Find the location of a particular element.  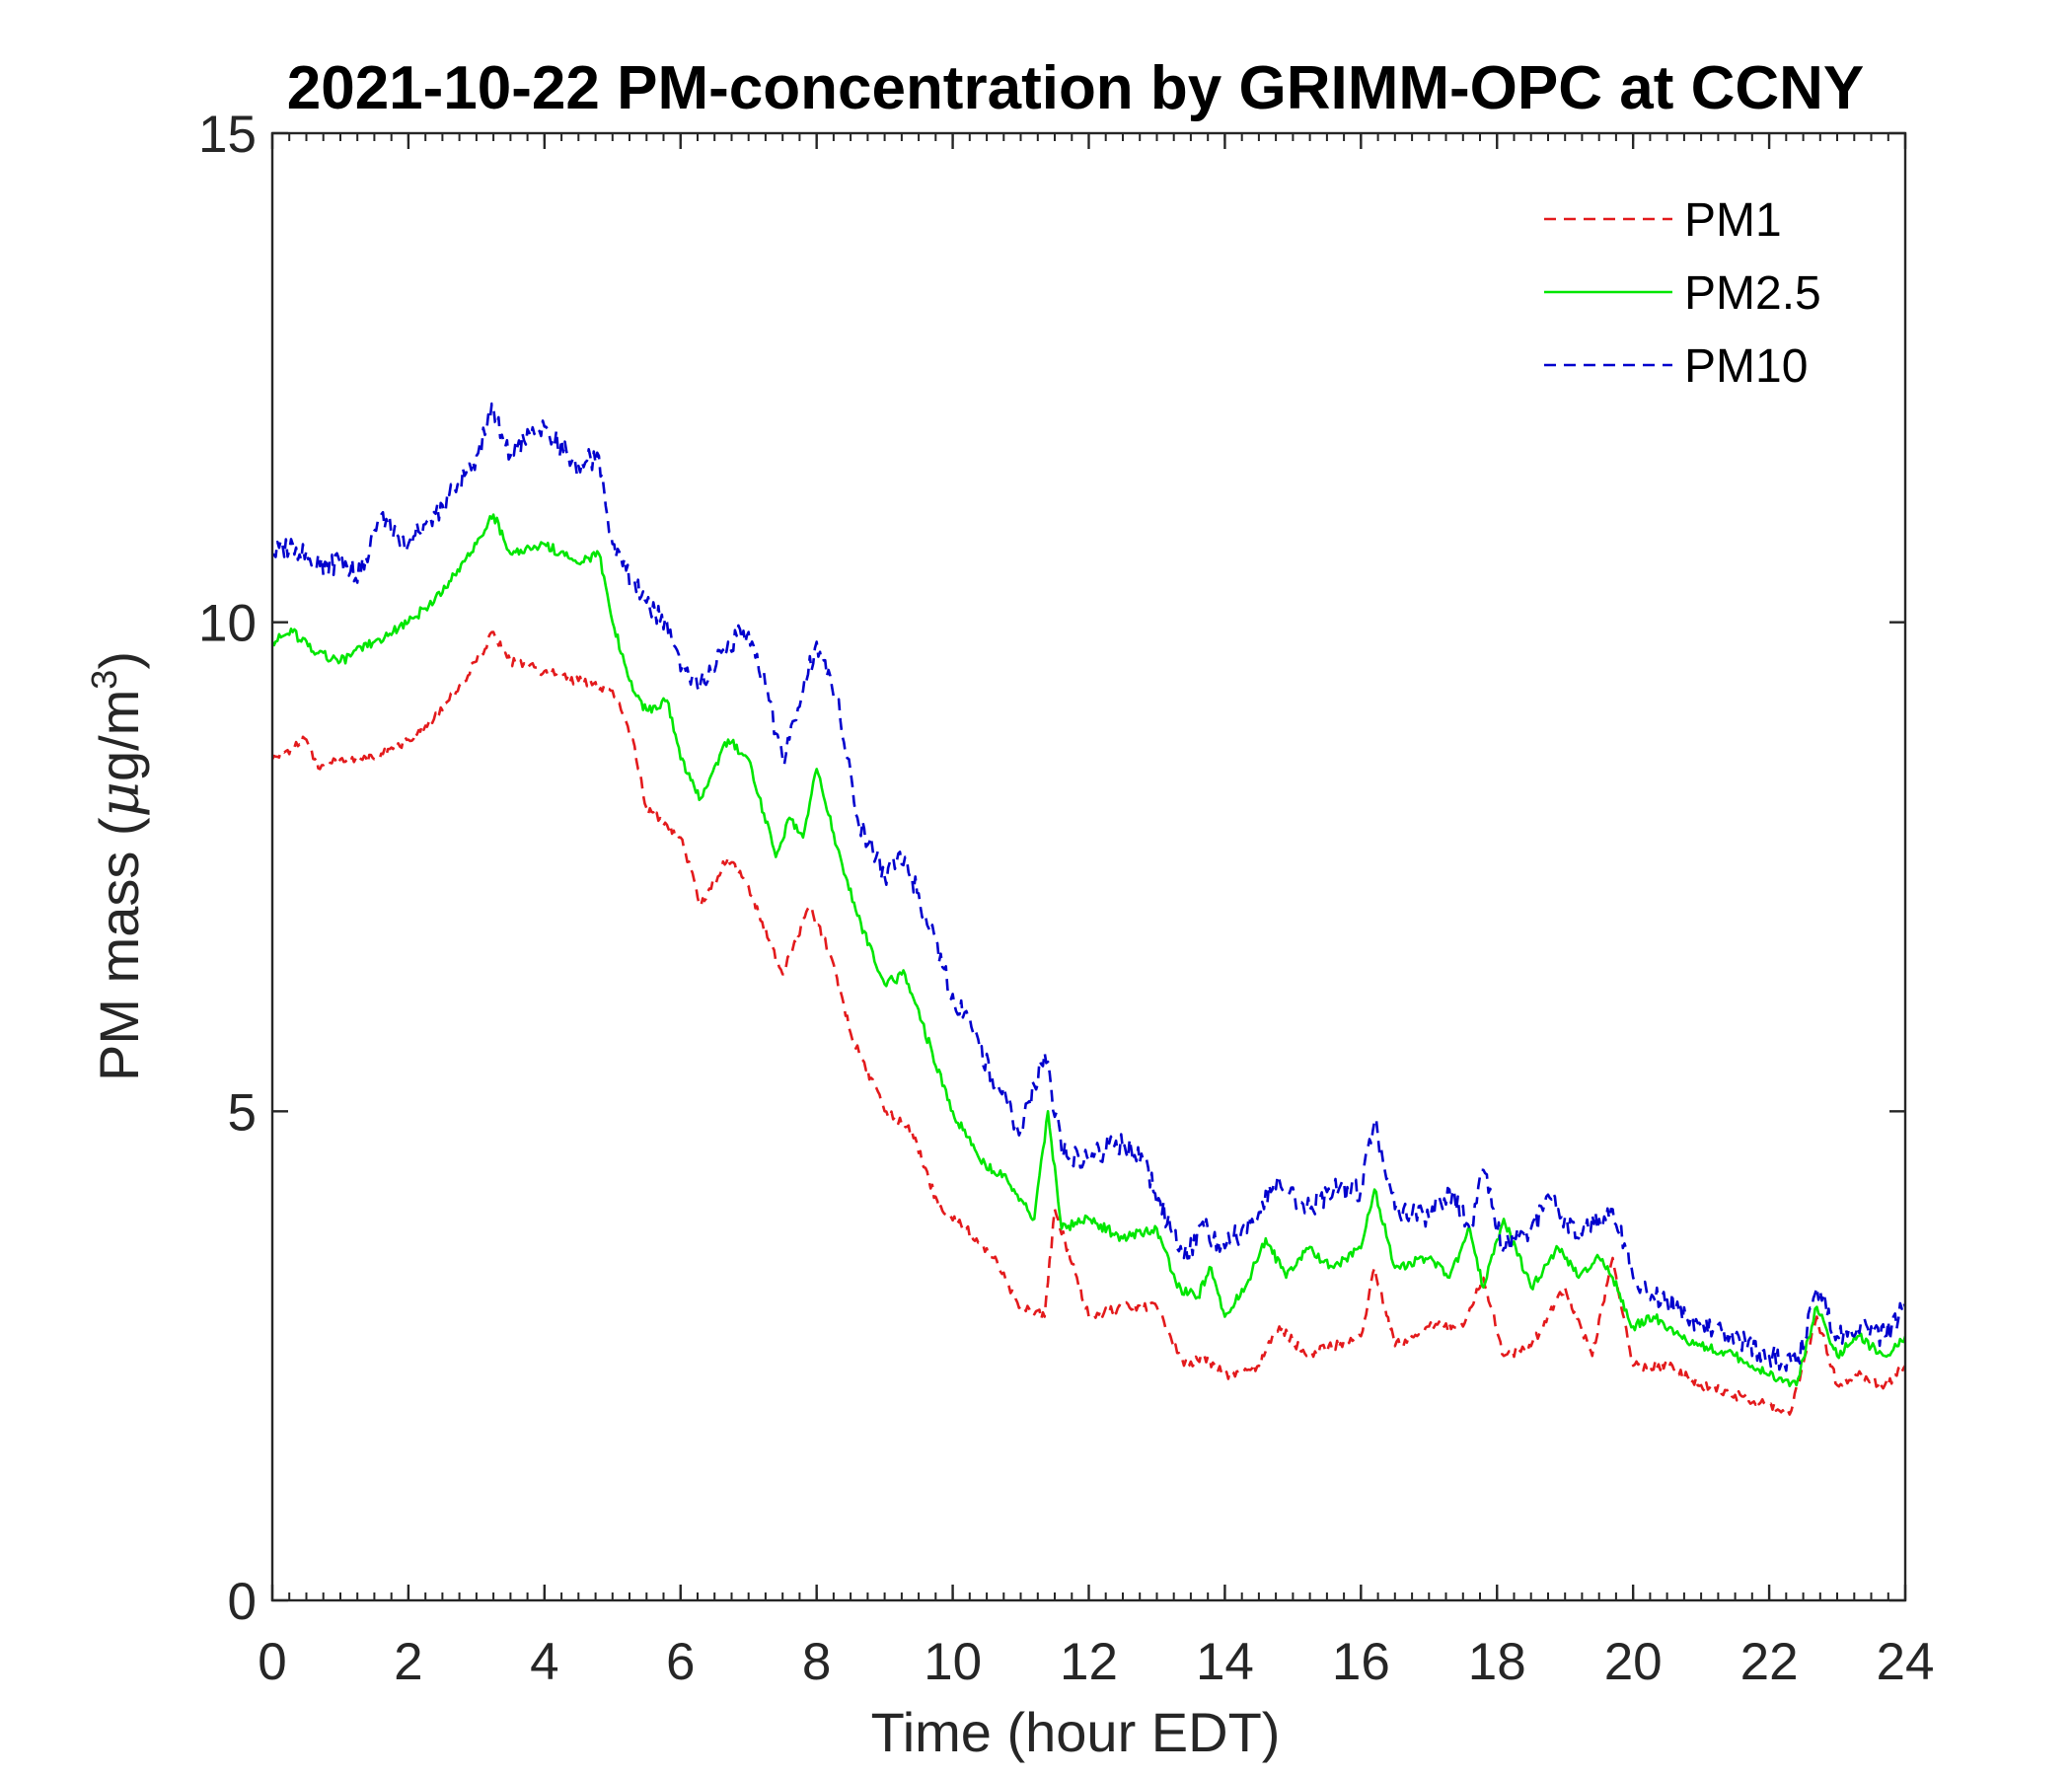

y-axis-title-unit: g/m is located at coordinates (119, 736).